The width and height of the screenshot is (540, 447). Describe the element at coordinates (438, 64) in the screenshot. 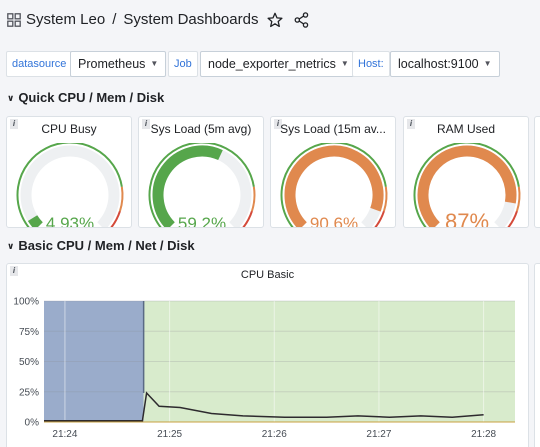

I see `host-value: localhost:9100` at that location.